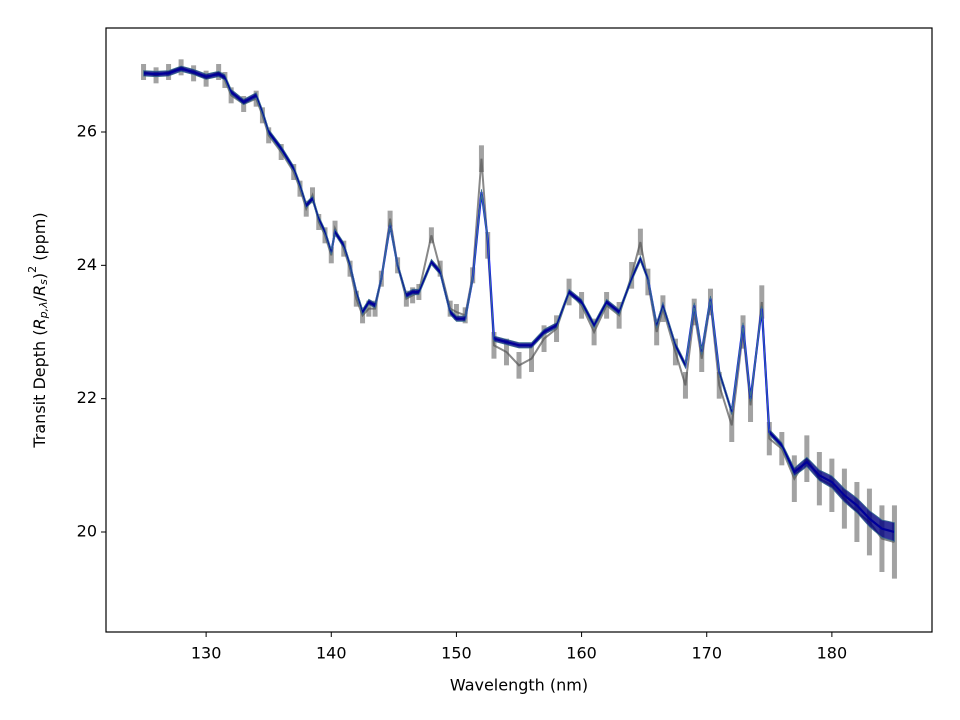 The width and height of the screenshot is (960, 720). Describe the element at coordinates (39, 388) in the screenshot. I see `label-part: Transit Depth (` at that location.